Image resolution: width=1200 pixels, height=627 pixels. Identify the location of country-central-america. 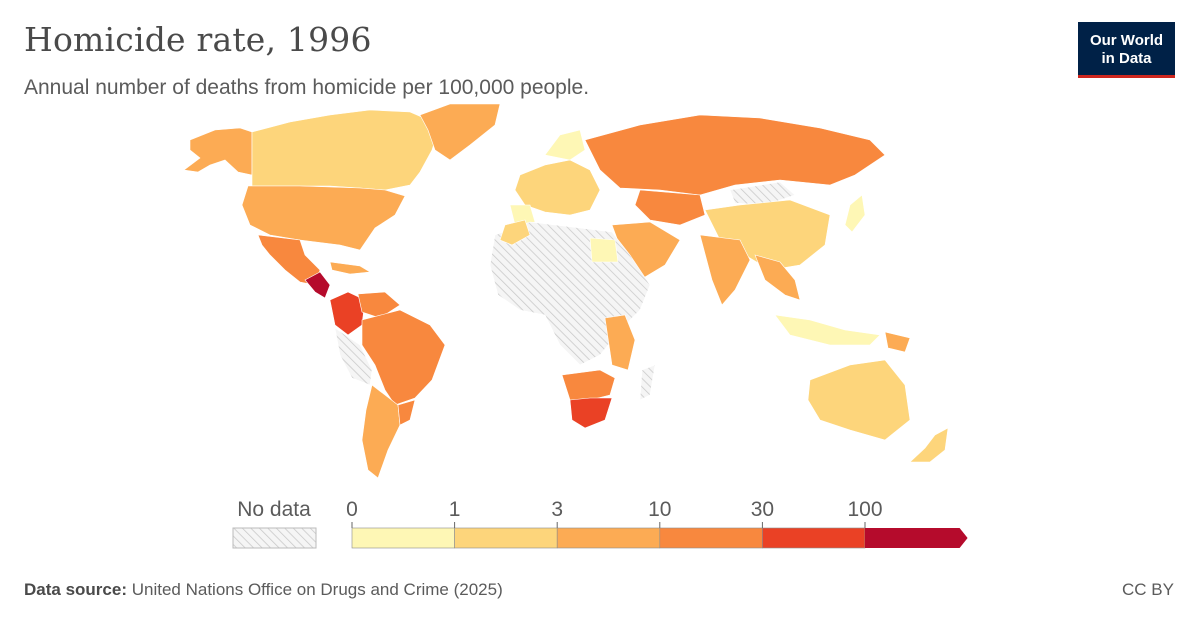
(317, 285).